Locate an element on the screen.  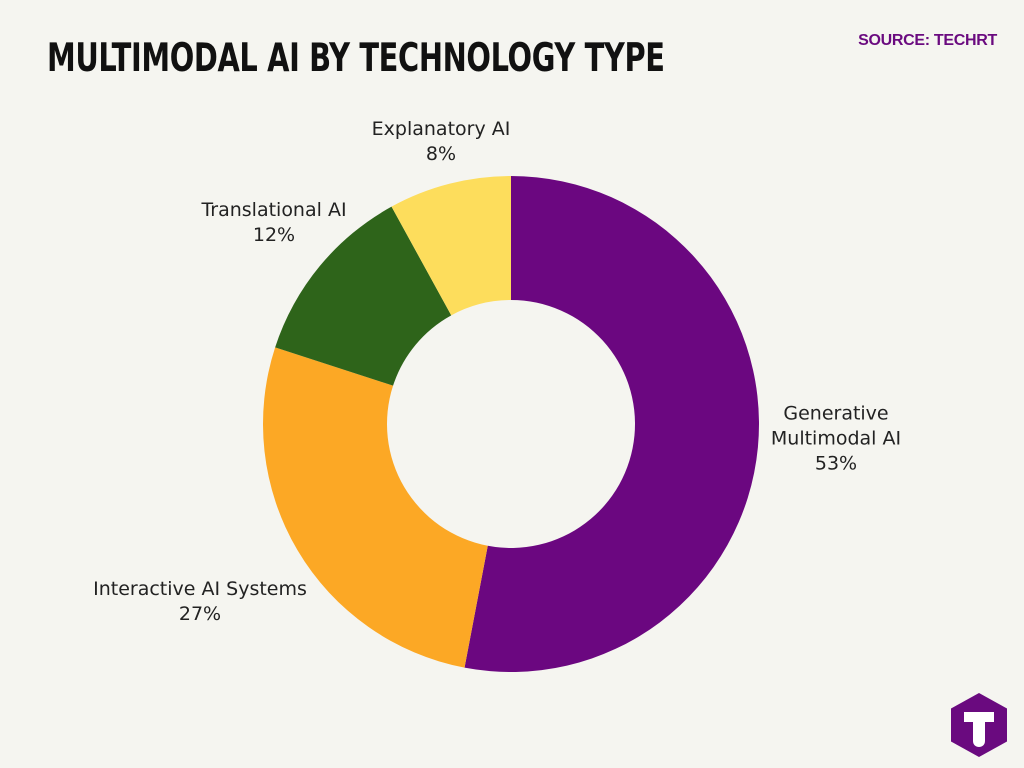
slice-value-label: 27% is located at coordinates (200, 614).